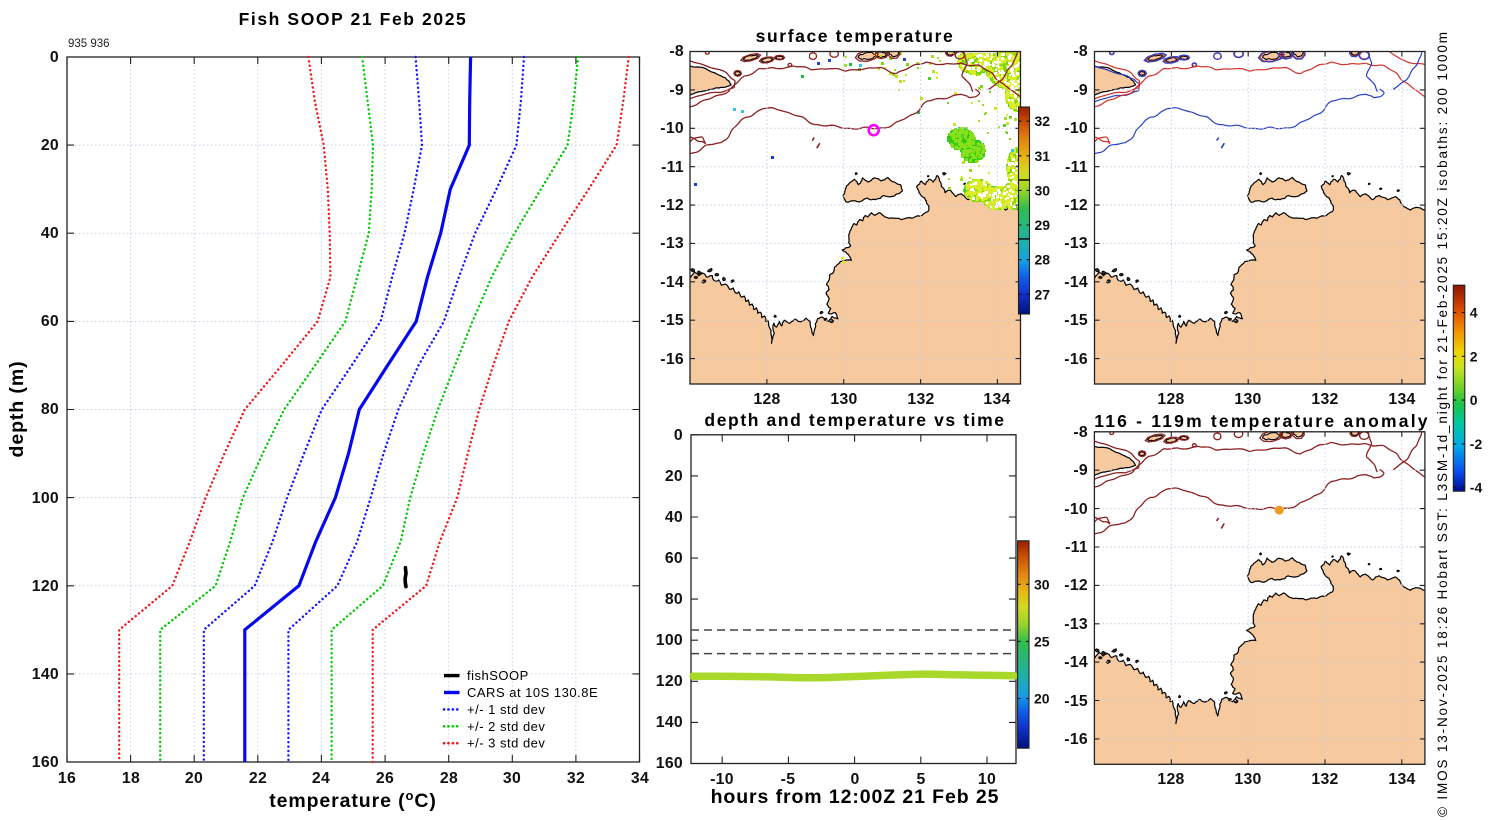  Describe the element at coordinates (640, 778) in the screenshot. I see `svg-text: 34` at that location.